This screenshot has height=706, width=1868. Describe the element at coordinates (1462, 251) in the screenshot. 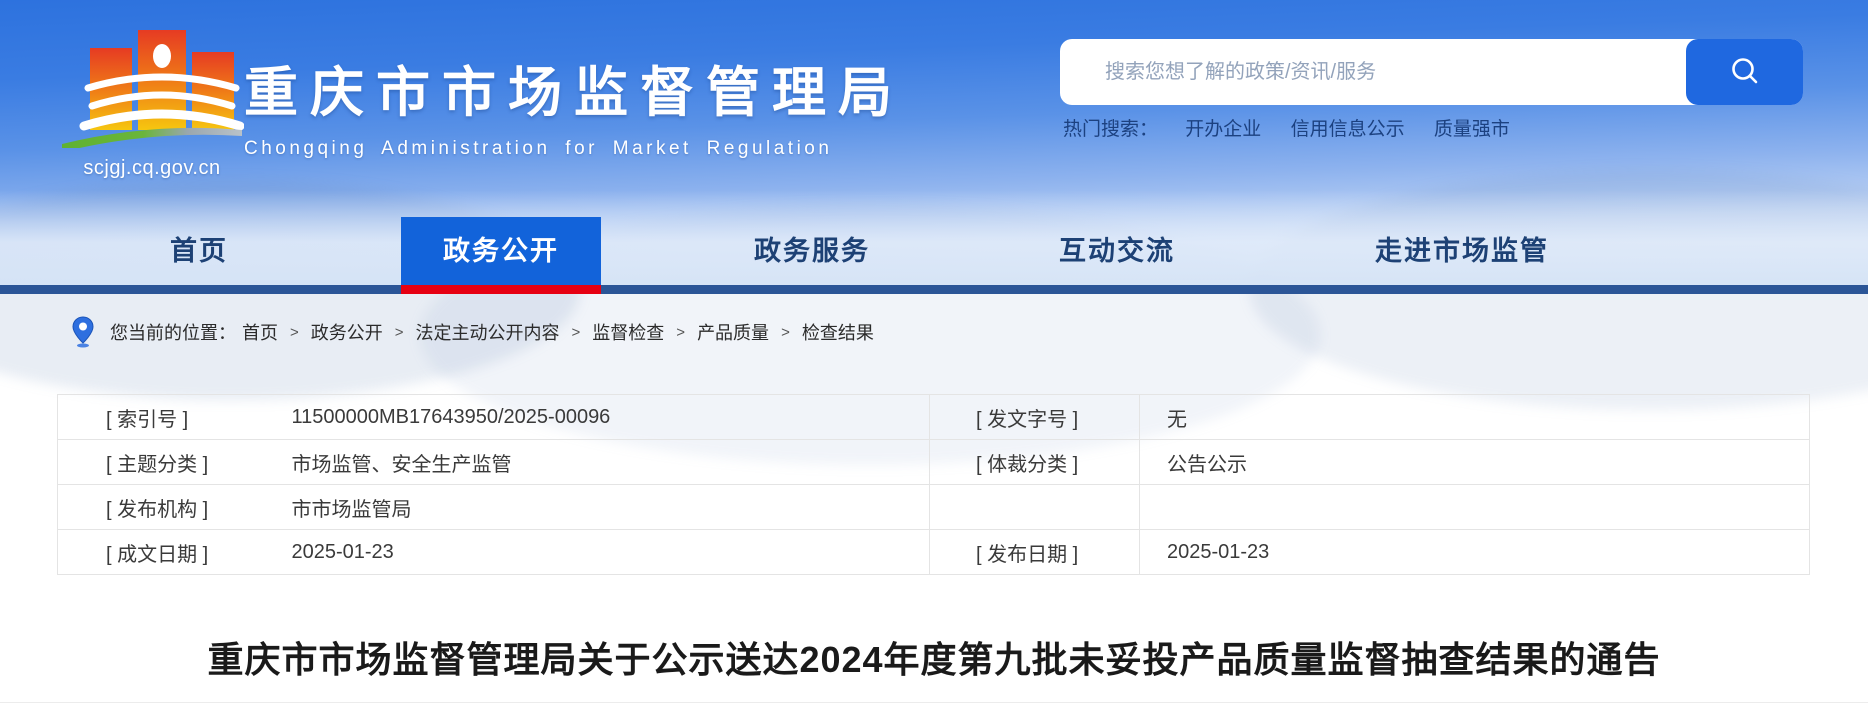

I see `nav-tab-about: 走进市场监管` at that location.